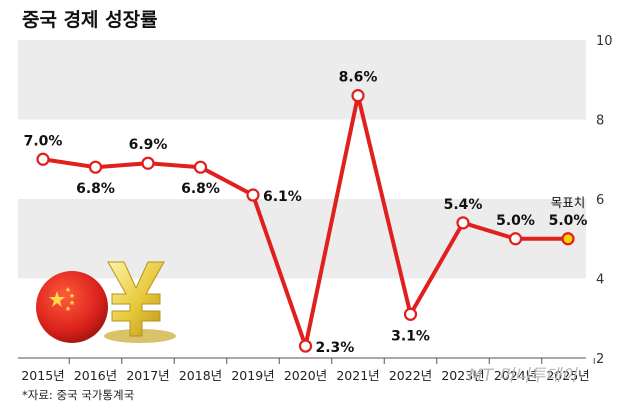  What do you see at coordinates (600, 280) in the screenshot?
I see `y-tick-label: 4` at bounding box center [600, 280].